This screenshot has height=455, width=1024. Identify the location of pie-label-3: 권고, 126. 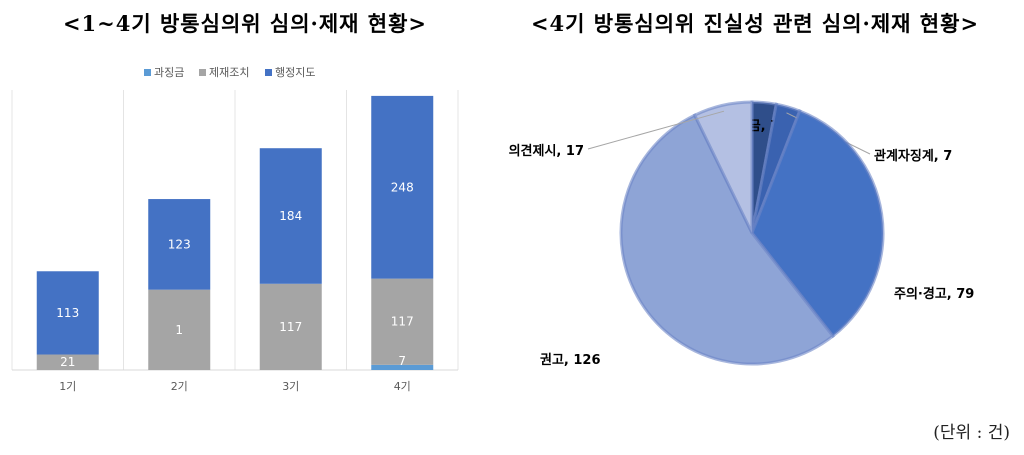
(570, 360).